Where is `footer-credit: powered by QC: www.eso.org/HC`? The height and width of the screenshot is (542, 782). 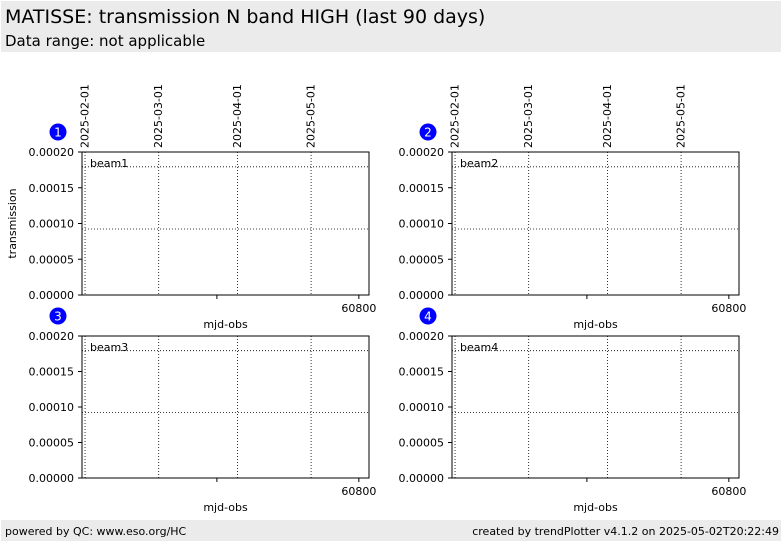 footer-credit: powered by QC: www.eso.org/HC is located at coordinates (96, 531).